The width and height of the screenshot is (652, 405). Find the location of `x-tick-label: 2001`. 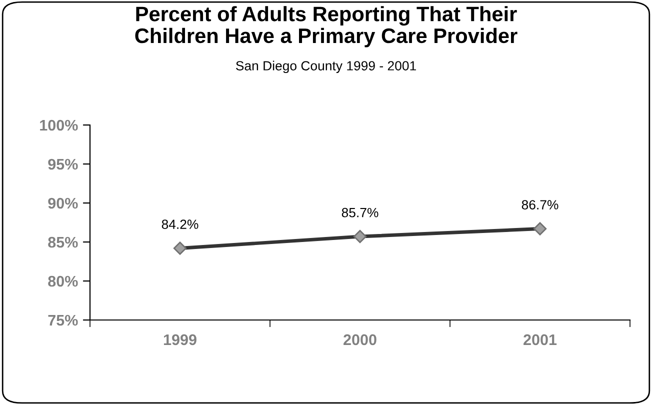

x-tick-label: 2001 is located at coordinates (540, 340).